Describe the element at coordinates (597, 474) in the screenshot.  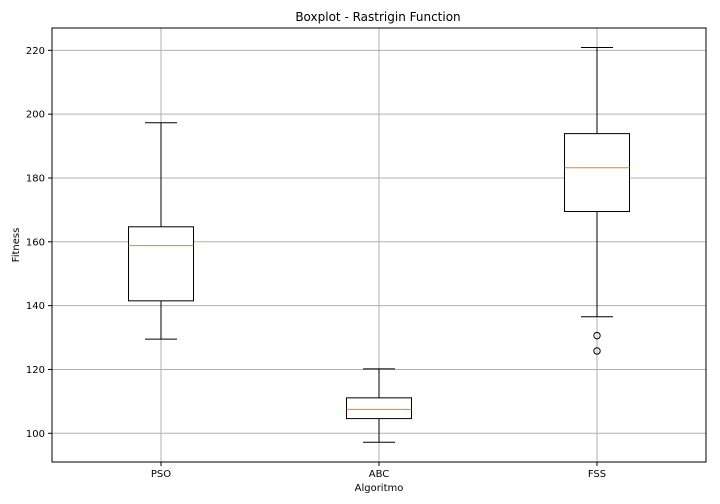
I see `x-tick-label: FSS` at that location.